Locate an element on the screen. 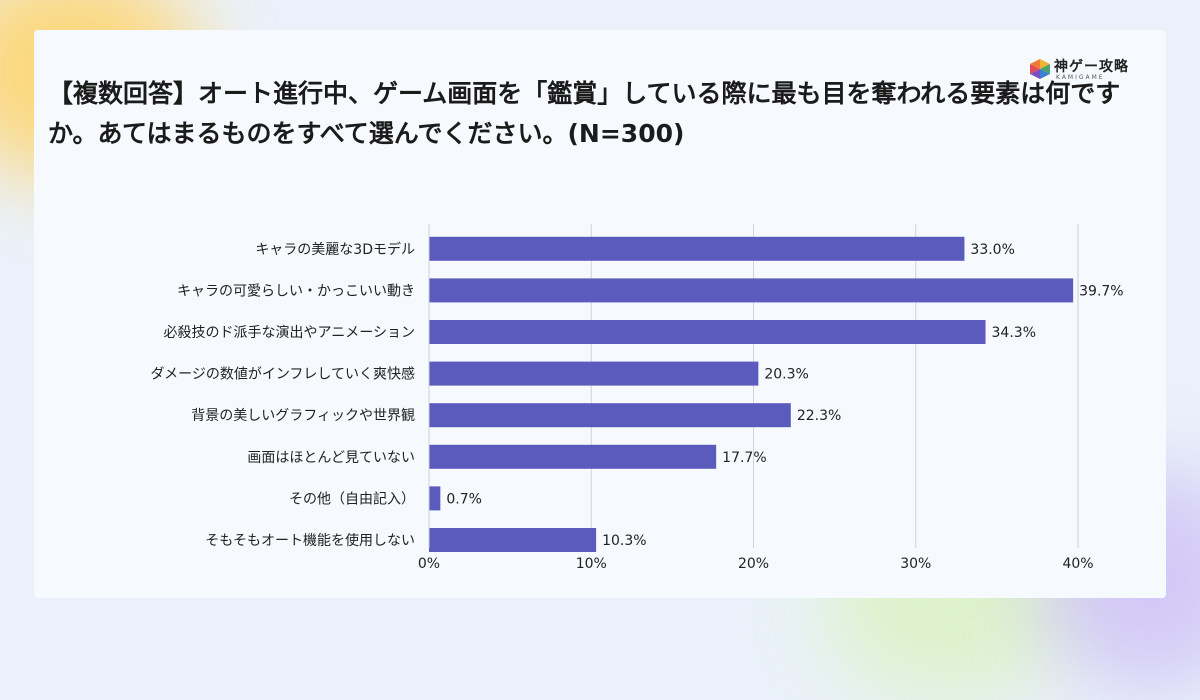 This screenshot has width=1200, height=700. value-label: 20.3% is located at coordinates (786, 375).